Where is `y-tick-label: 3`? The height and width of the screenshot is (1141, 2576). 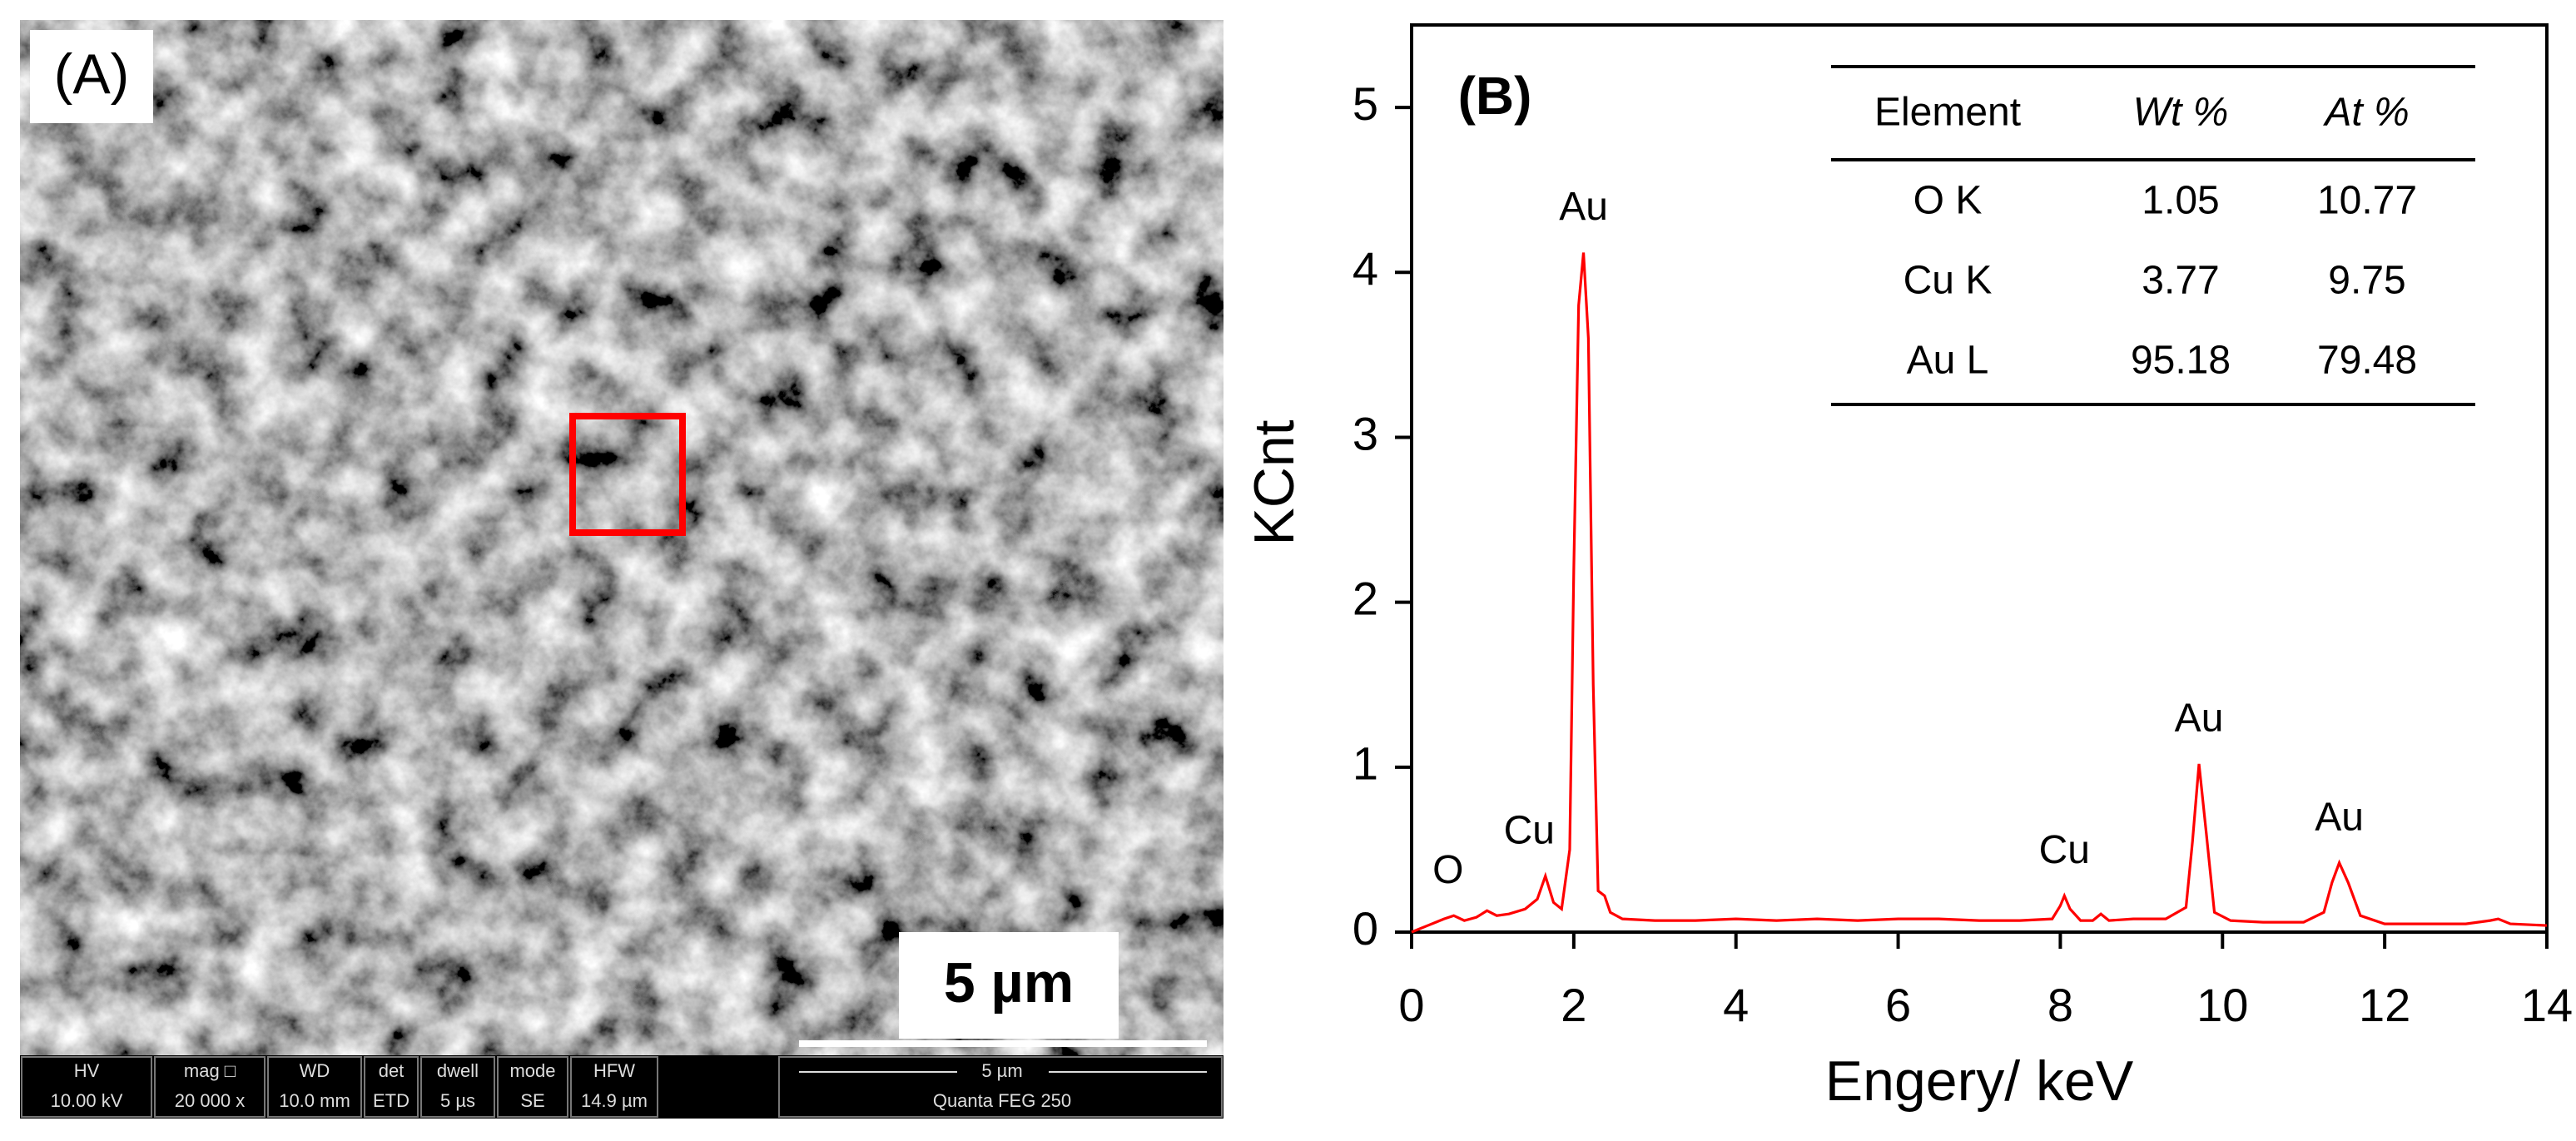 y-tick-label: 3 is located at coordinates (1365, 433).